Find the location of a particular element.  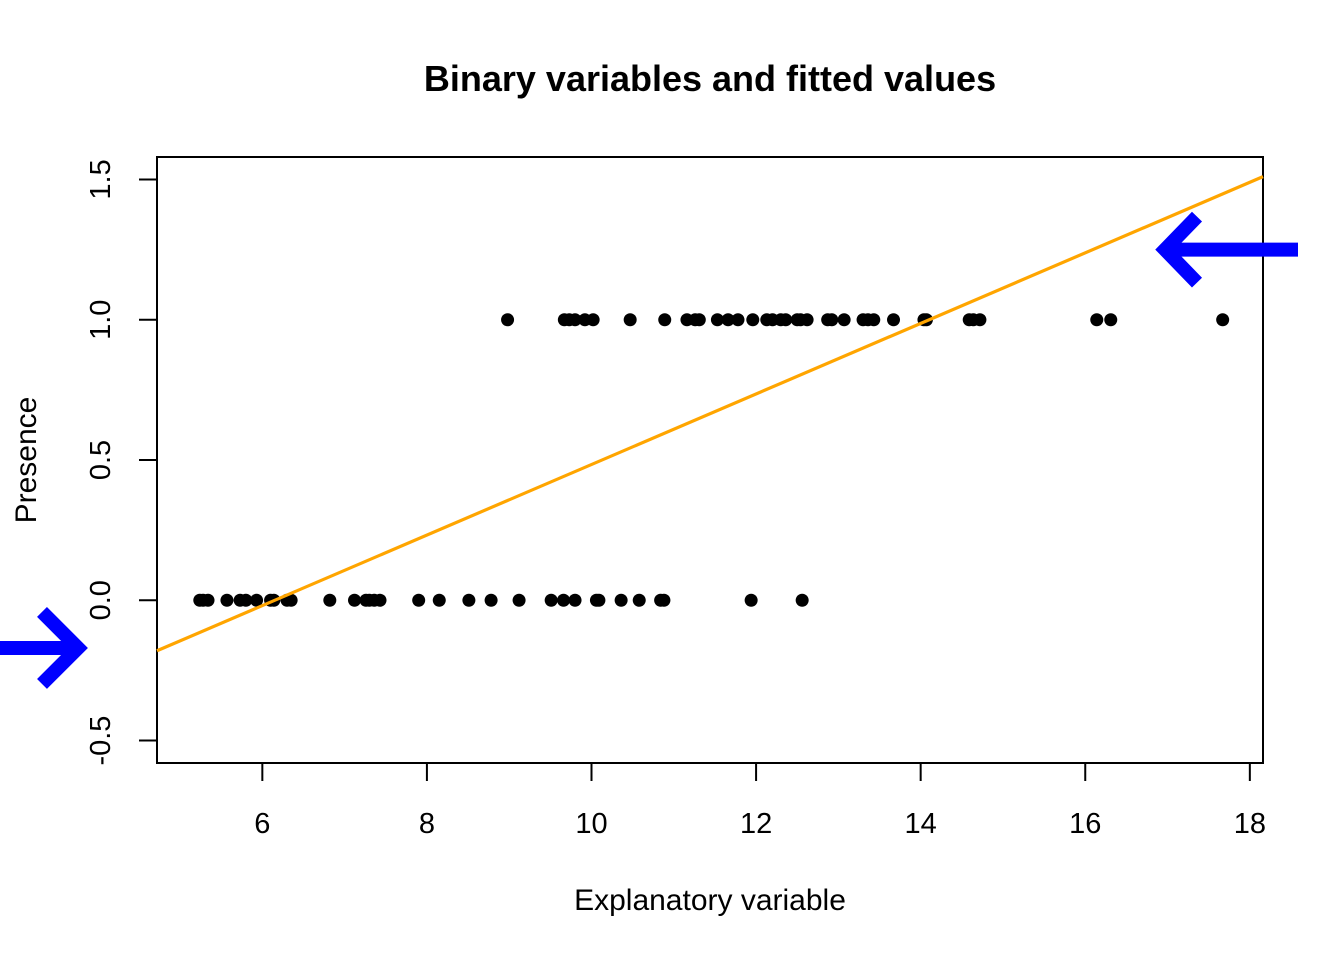

x-axis: 6 8 10 12 14 16 18 is located at coordinates (760, 801).